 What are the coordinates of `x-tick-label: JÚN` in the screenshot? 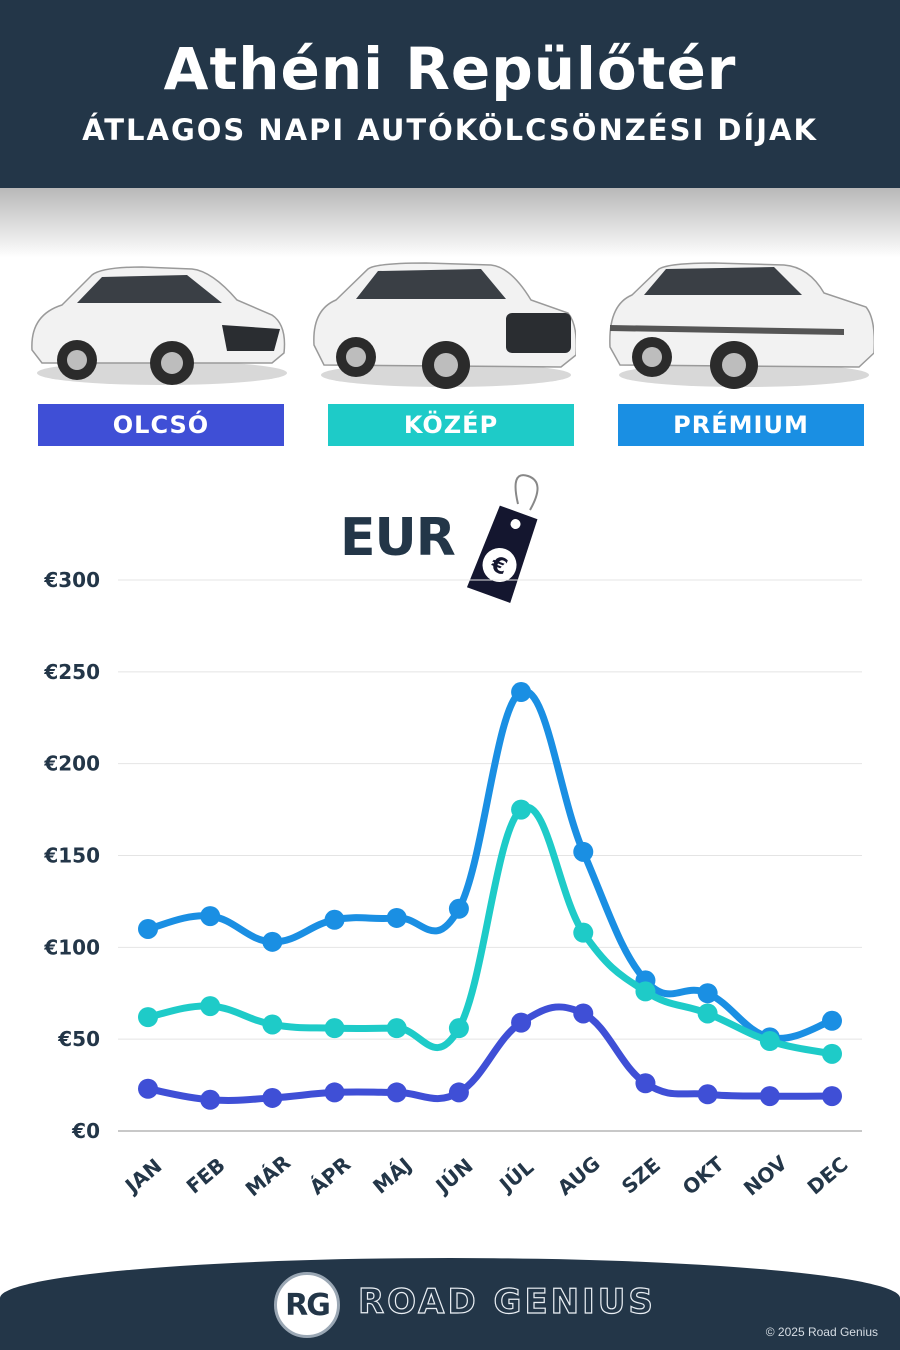 It's located at (454, 1176).